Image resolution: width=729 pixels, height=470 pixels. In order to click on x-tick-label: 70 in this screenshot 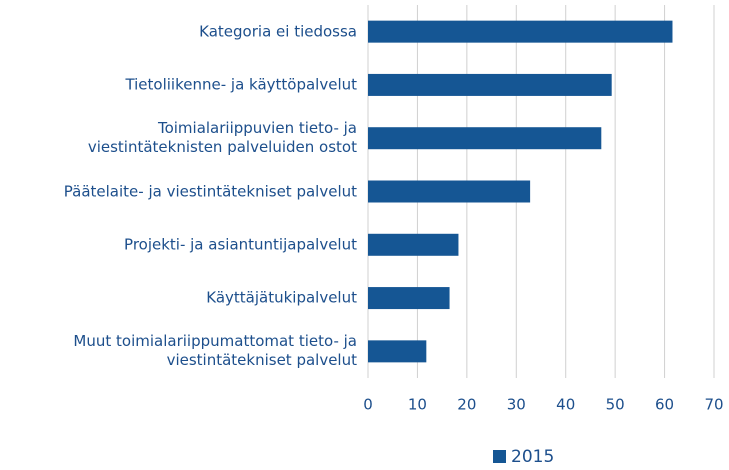, I will do `click(713, 405)`.